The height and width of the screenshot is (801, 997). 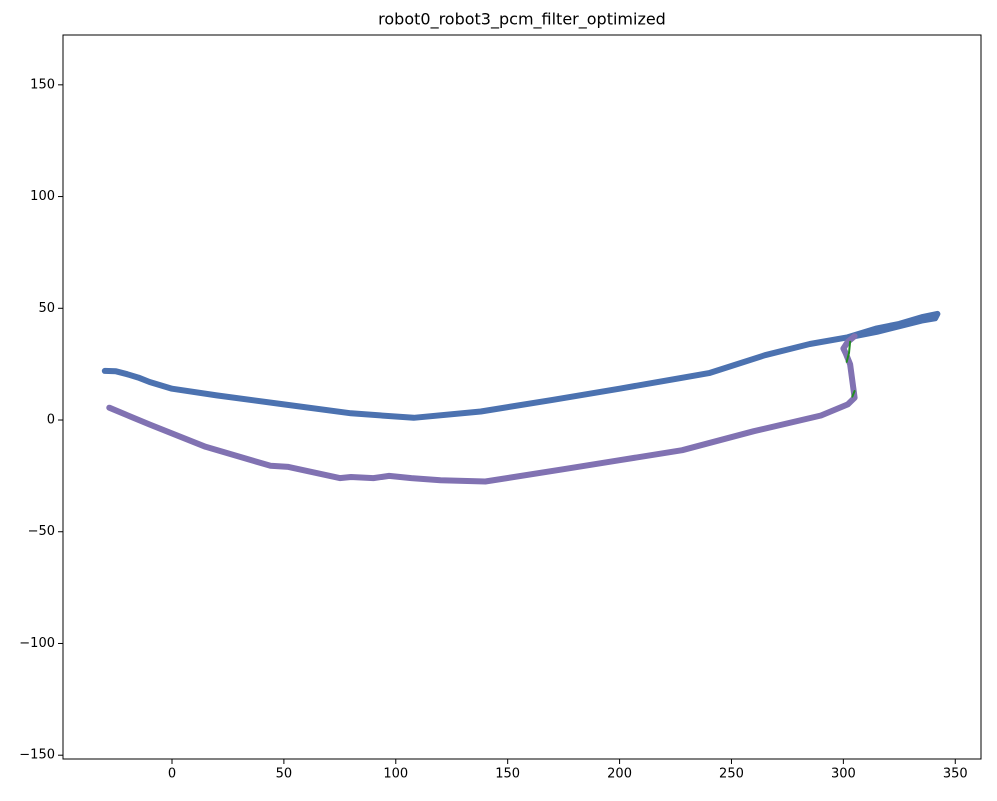 I want to click on chart-title: robot0_robot3_pcm_filter_optimized, so click(x=522, y=20).